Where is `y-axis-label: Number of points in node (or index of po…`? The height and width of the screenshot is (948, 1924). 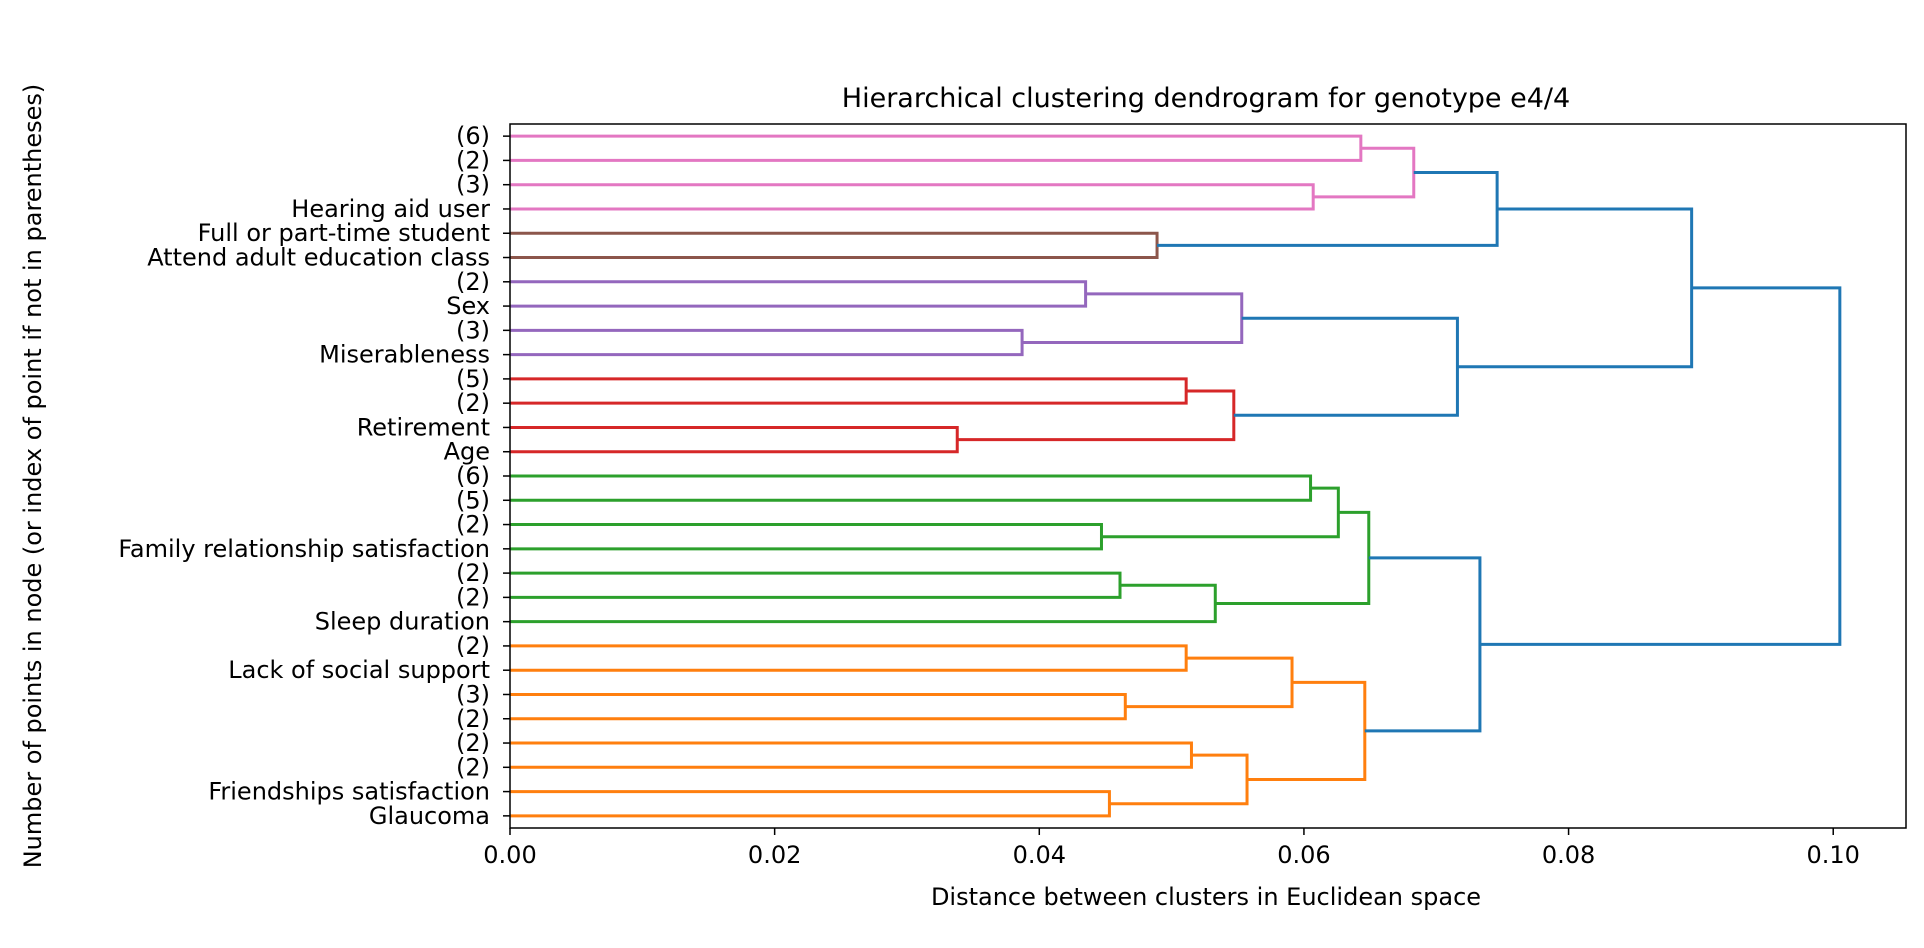
y-axis-label: Number of points in node (or index of po… is located at coordinates (33, 476).